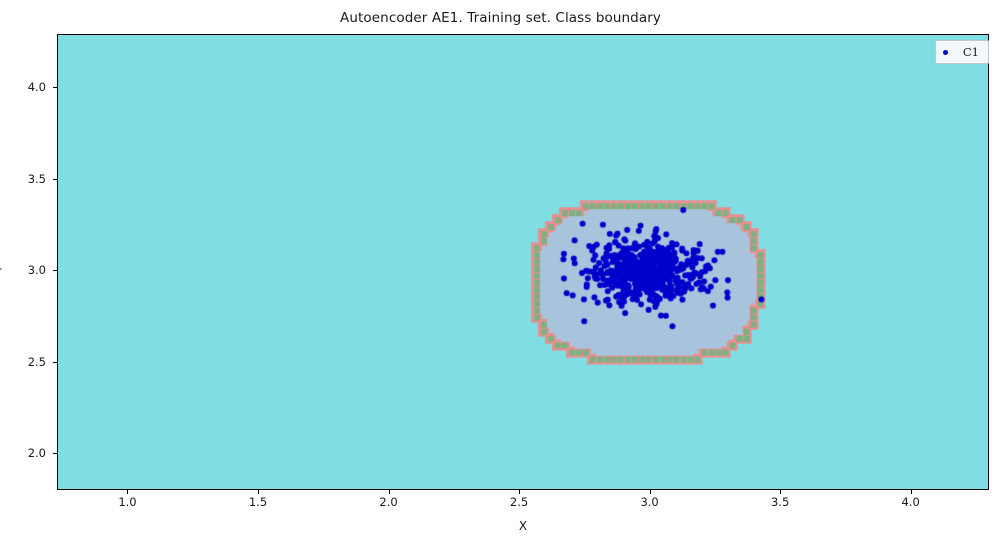 The height and width of the screenshot is (547, 1001). I want to click on y-tick-label: 2.0, so click(36, 453).